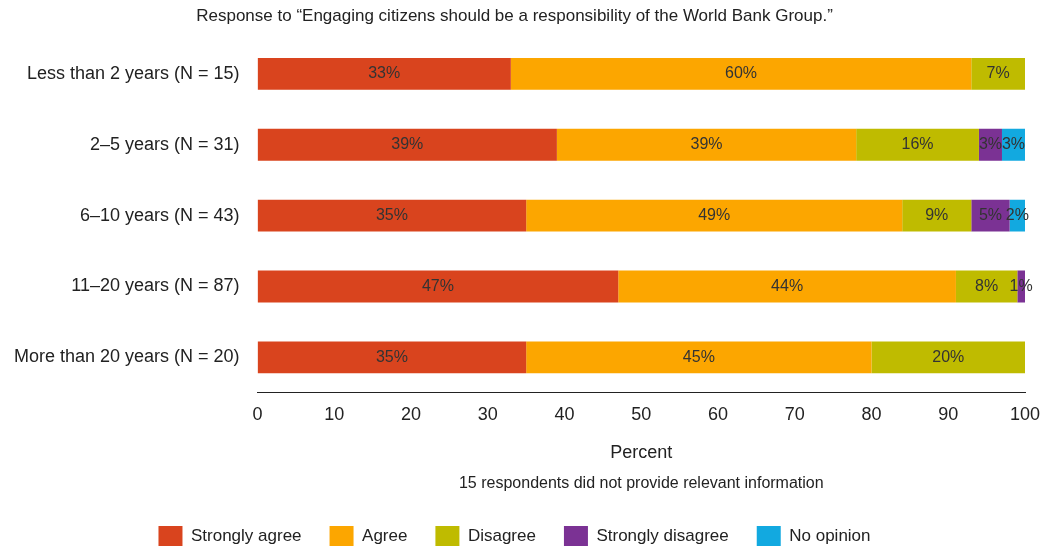 Image resolution: width=1049 pixels, height=556 pixels. I want to click on data-label: 47%, so click(437, 285).